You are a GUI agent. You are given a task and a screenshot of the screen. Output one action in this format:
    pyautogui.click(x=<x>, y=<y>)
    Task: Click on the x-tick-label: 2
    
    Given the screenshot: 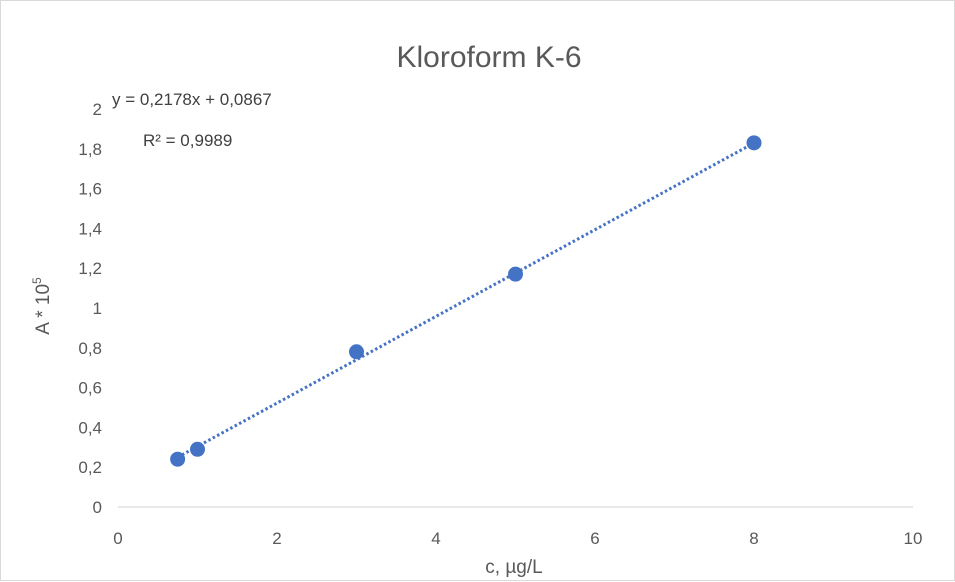 What is the action you would take?
    pyautogui.click(x=276, y=538)
    